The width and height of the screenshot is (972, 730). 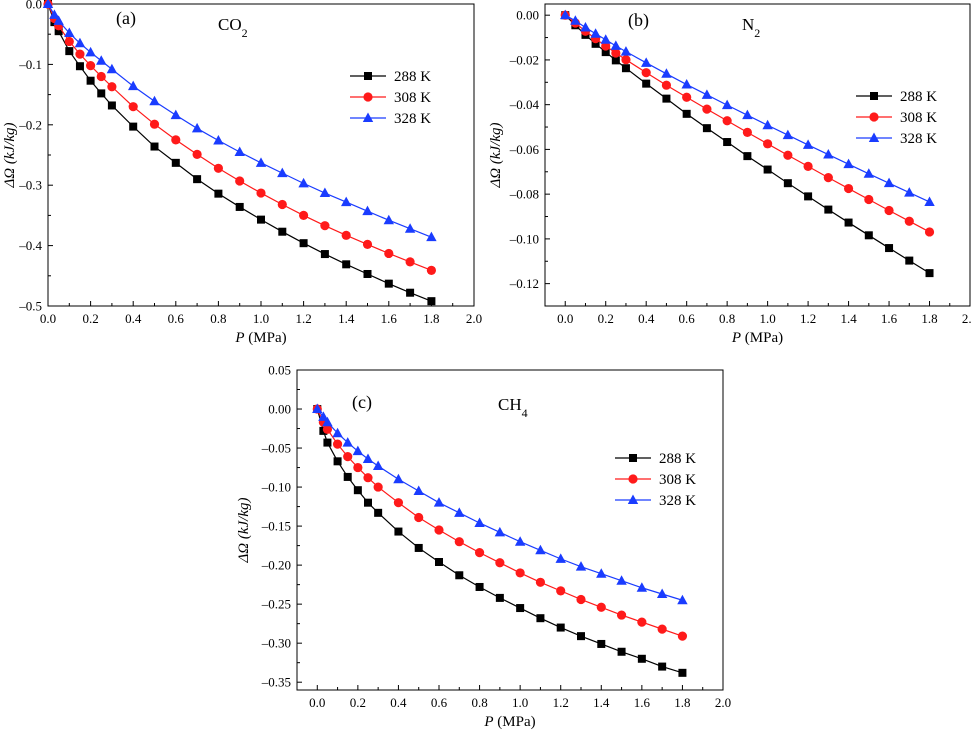 I want to click on x-tick-label: 2.0, so click(x=723, y=702).